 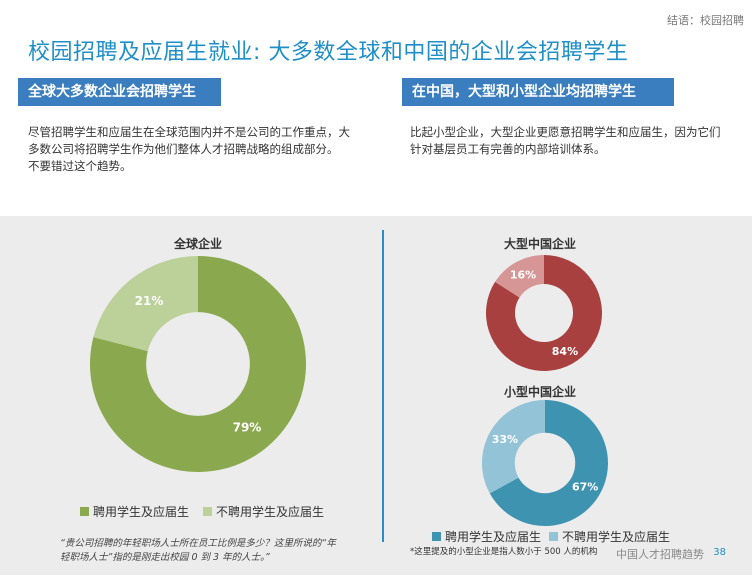 I want to click on chart-title-large-china: 大型中国企业, so click(x=539, y=244).